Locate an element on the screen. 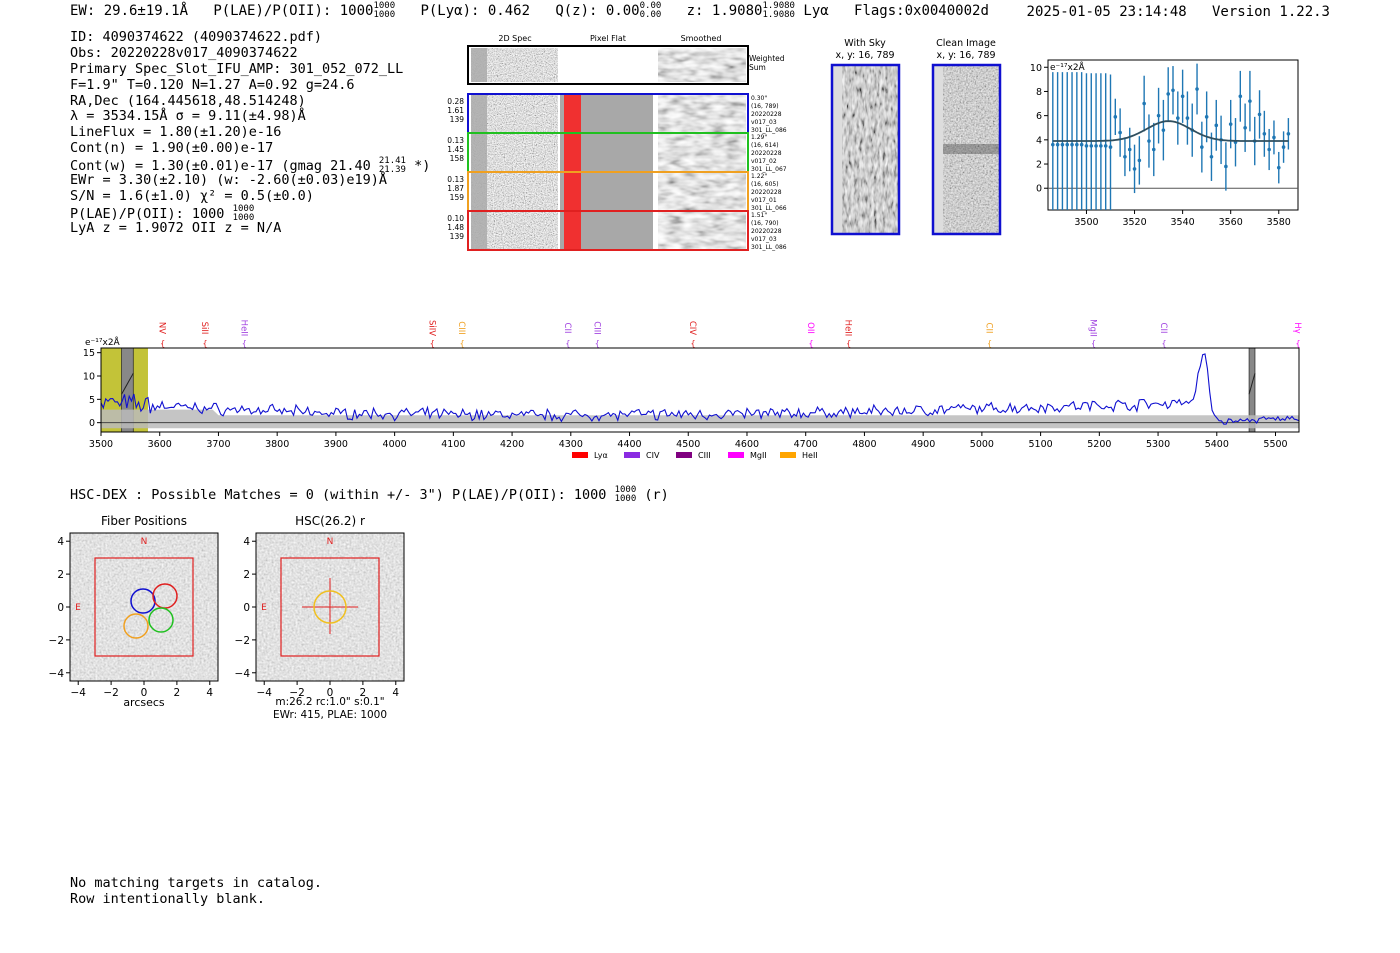 This screenshot has width=1400, height=953. emission-line-marker-4: { is located at coordinates (462, 343).